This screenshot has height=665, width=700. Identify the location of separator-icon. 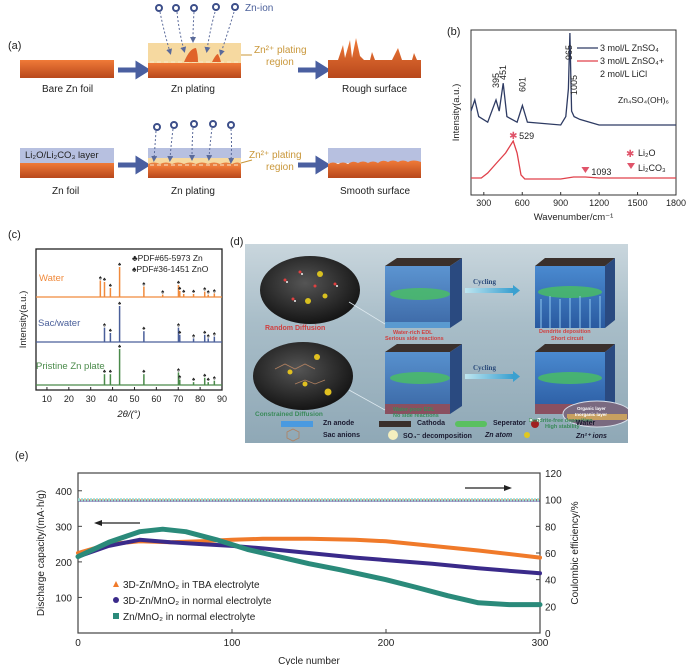
(471, 424).